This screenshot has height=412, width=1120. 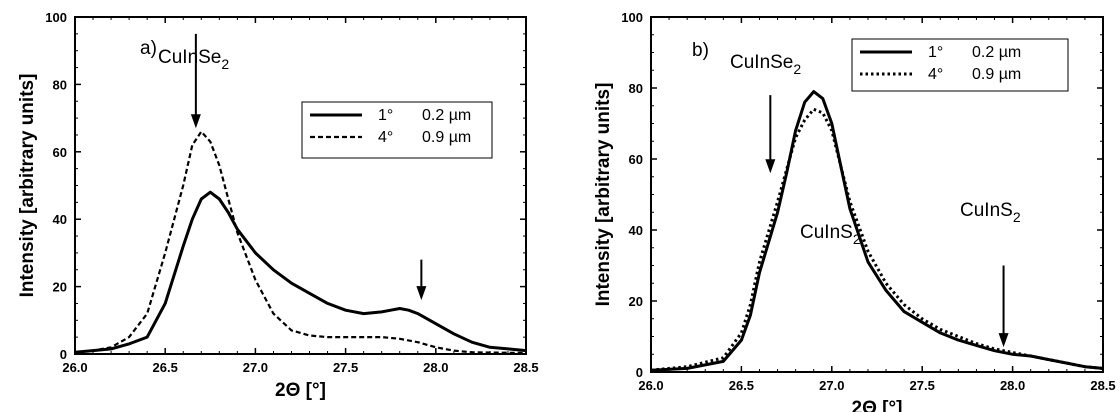 What do you see at coordinates (148, 48) in the screenshot?
I see `panel-label: a)` at bounding box center [148, 48].